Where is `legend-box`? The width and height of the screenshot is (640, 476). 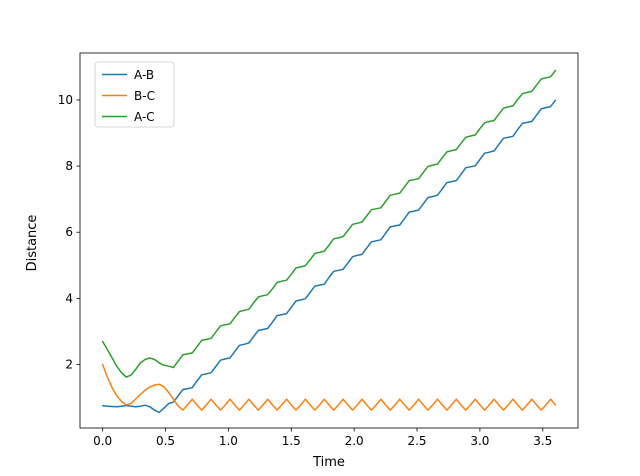 legend-box is located at coordinates (134, 94).